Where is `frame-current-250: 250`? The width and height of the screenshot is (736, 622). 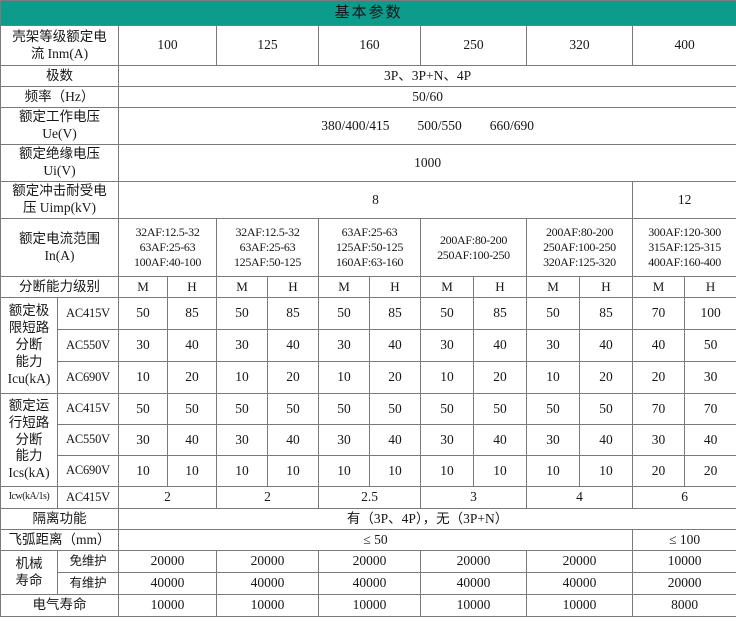
frame-current-250: 250 is located at coordinates (473, 45).